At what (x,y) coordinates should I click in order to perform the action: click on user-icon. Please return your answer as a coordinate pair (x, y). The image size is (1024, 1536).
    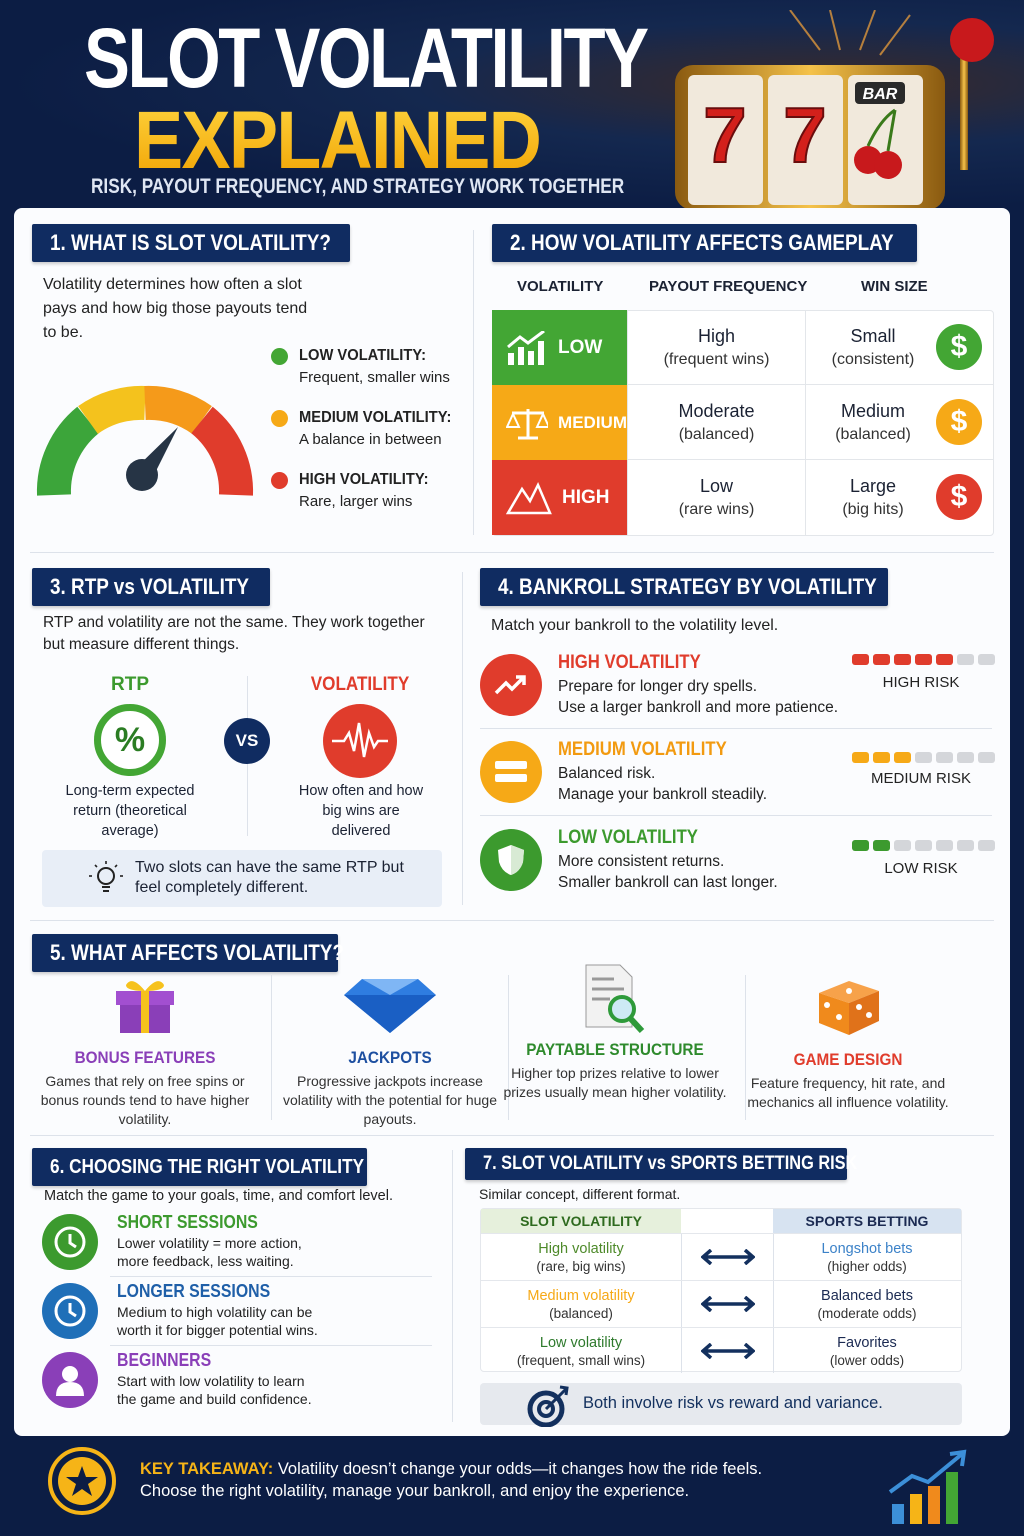
    Looking at the image, I should click on (70, 1380).